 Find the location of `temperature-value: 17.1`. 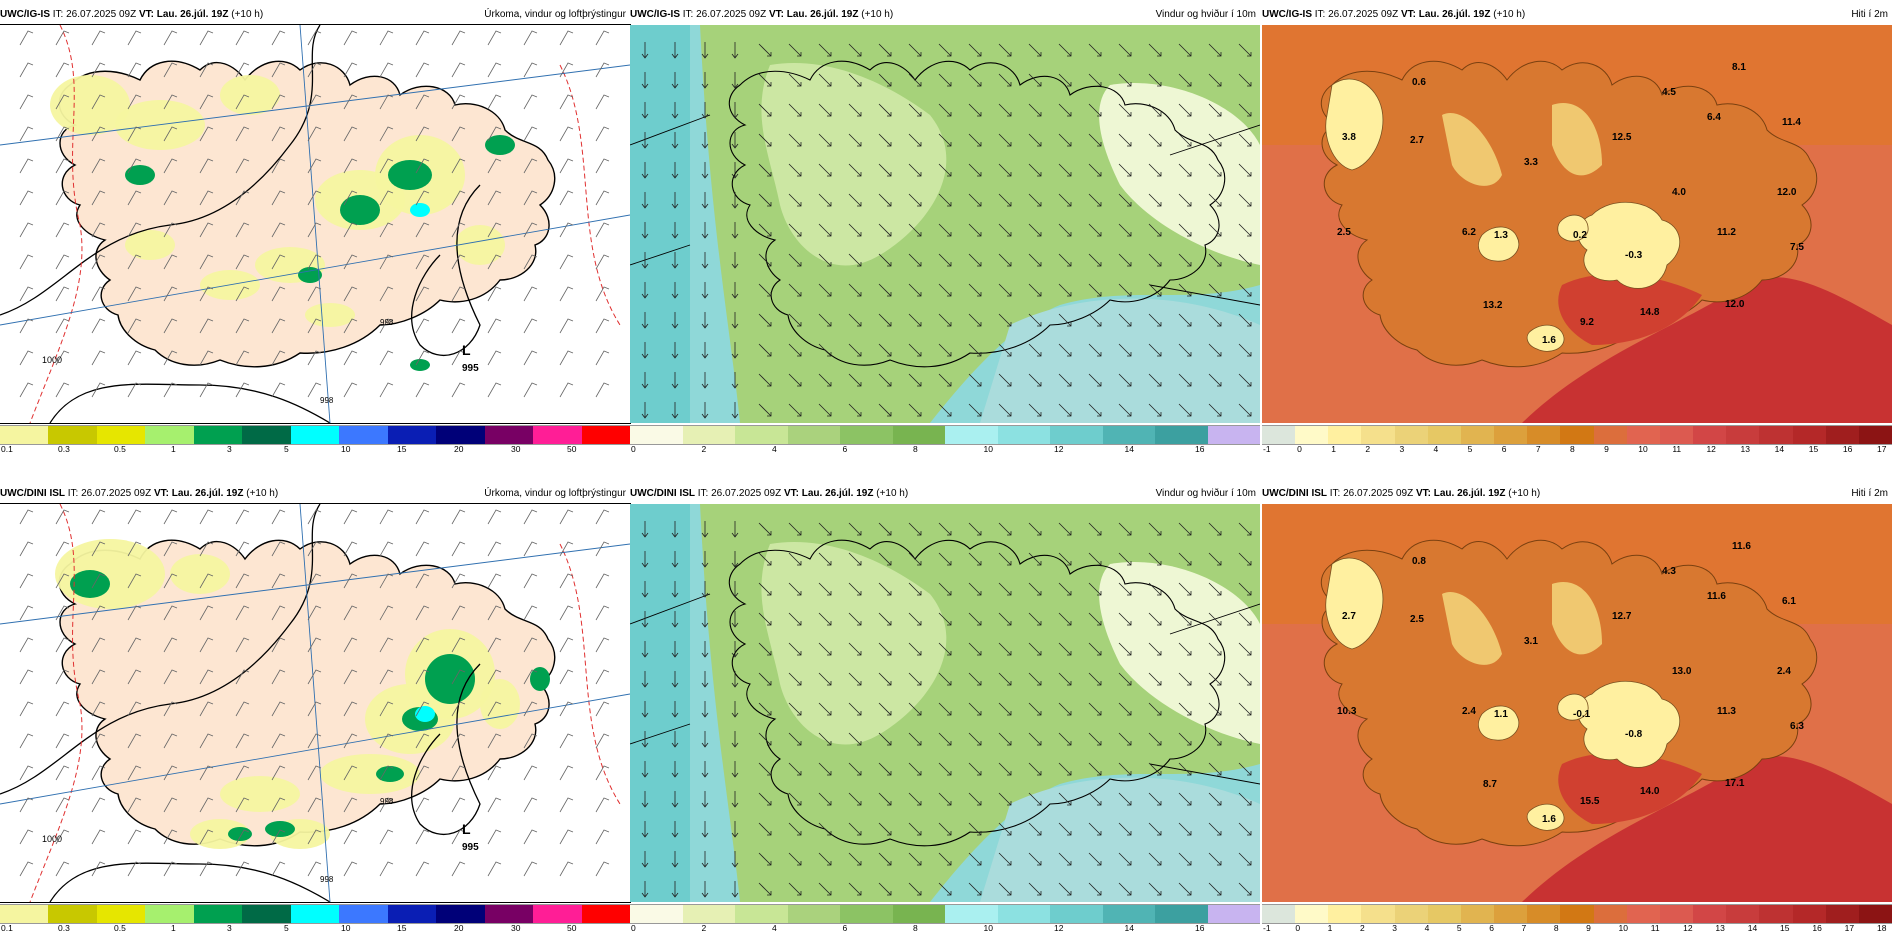

temperature-value: 17.1 is located at coordinates (1735, 783).